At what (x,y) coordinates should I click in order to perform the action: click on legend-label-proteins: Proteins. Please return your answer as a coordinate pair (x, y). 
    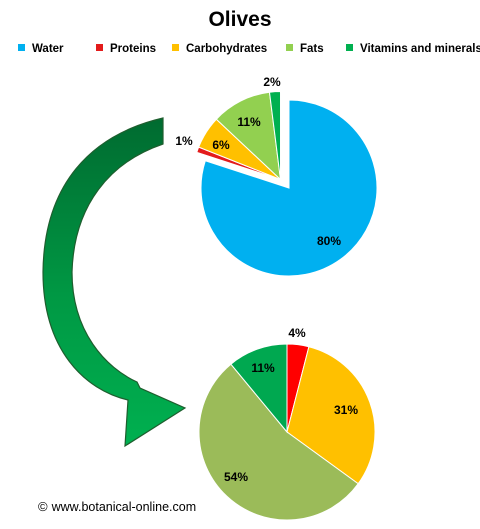
    Looking at the image, I should click on (133, 49).